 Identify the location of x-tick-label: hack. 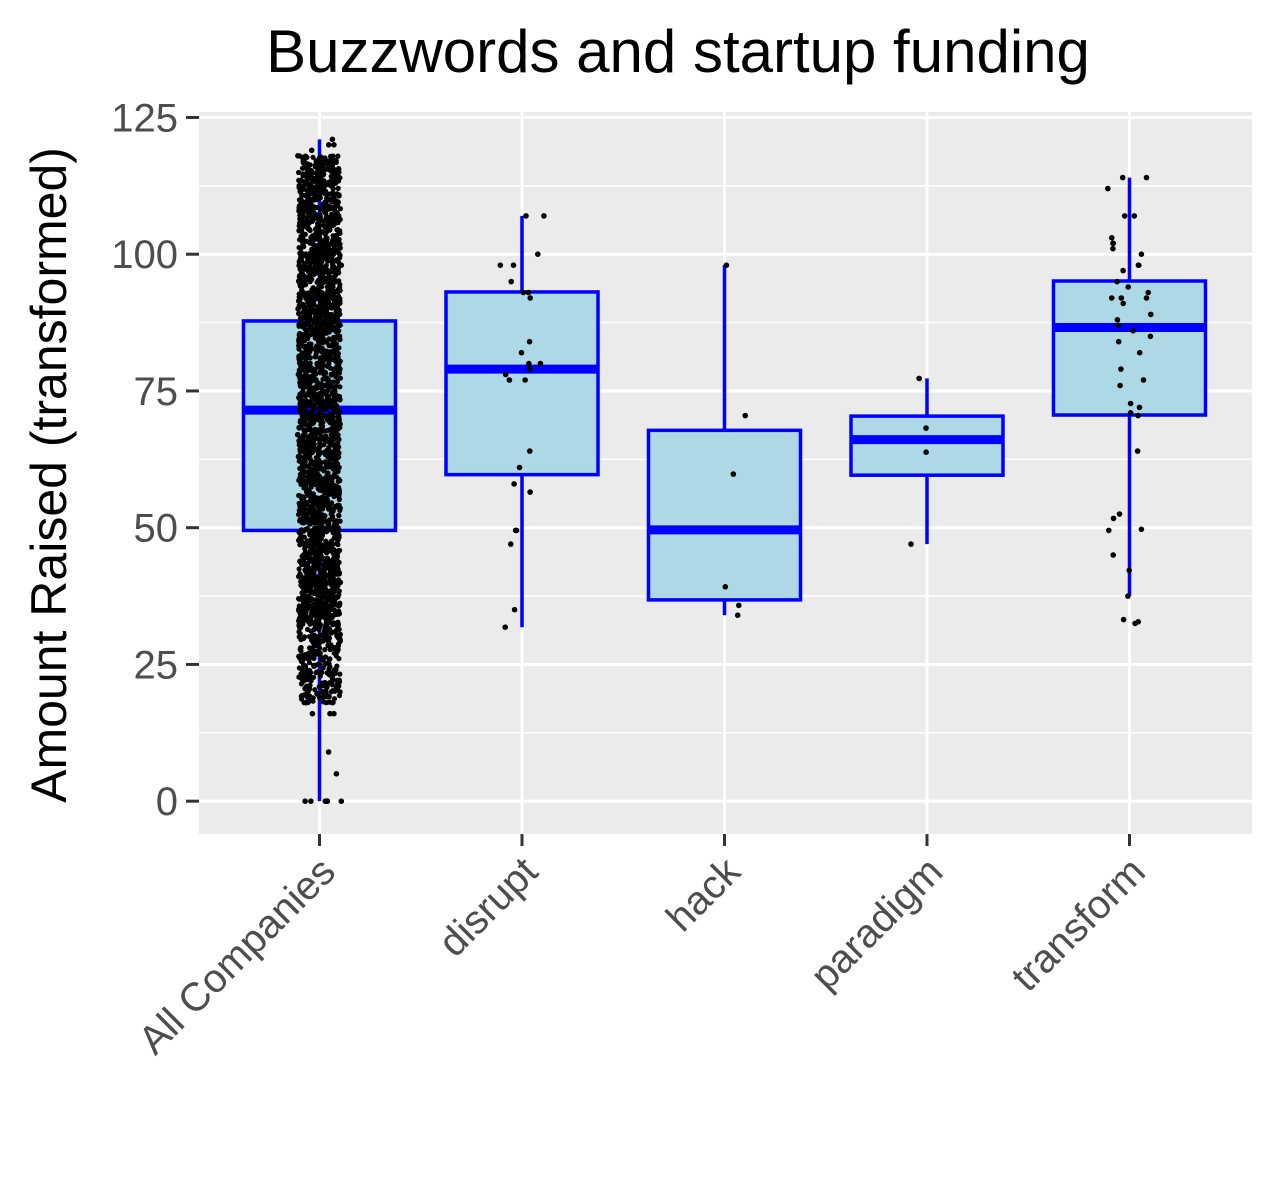
(704, 895).